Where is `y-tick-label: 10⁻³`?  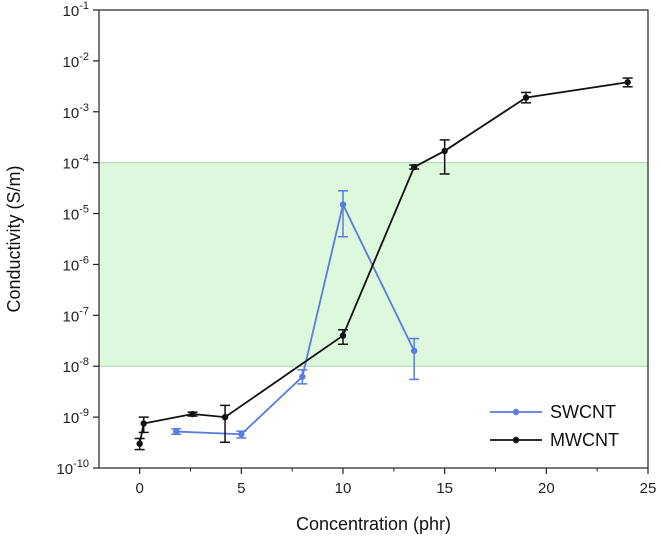 y-tick-label: 10⁻³ is located at coordinates (76, 112).